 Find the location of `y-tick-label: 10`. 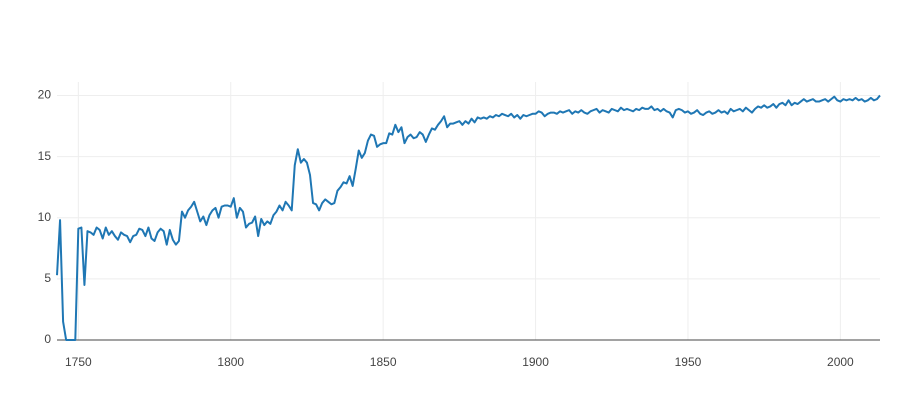

y-tick-label: 10 is located at coordinates (45, 217).